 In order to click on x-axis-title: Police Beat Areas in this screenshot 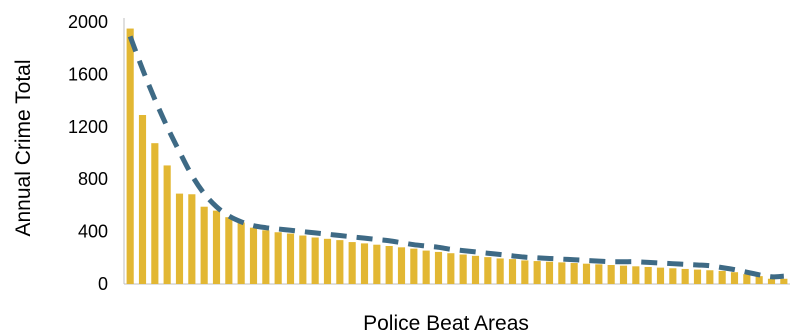, I will do `click(446, 323)`.